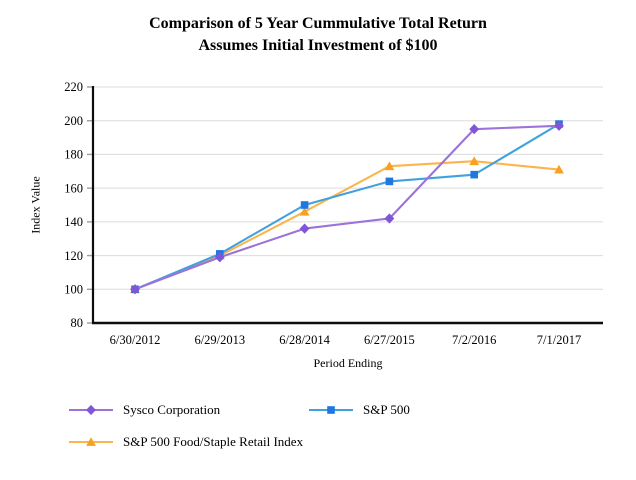  What do you see at coordinates (77, 323) in the screenshot?
I see `y-tick-label: 80` at bounding box center [77, 323].